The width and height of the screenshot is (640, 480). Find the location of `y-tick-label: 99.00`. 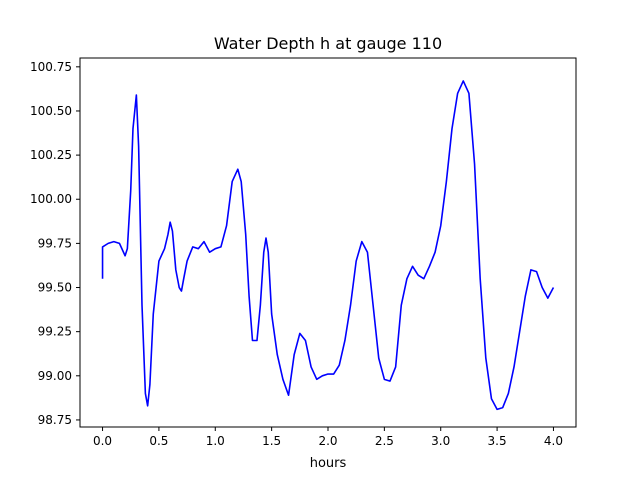

y-tick-label: 99.00 is located at coordinates (55, 376).